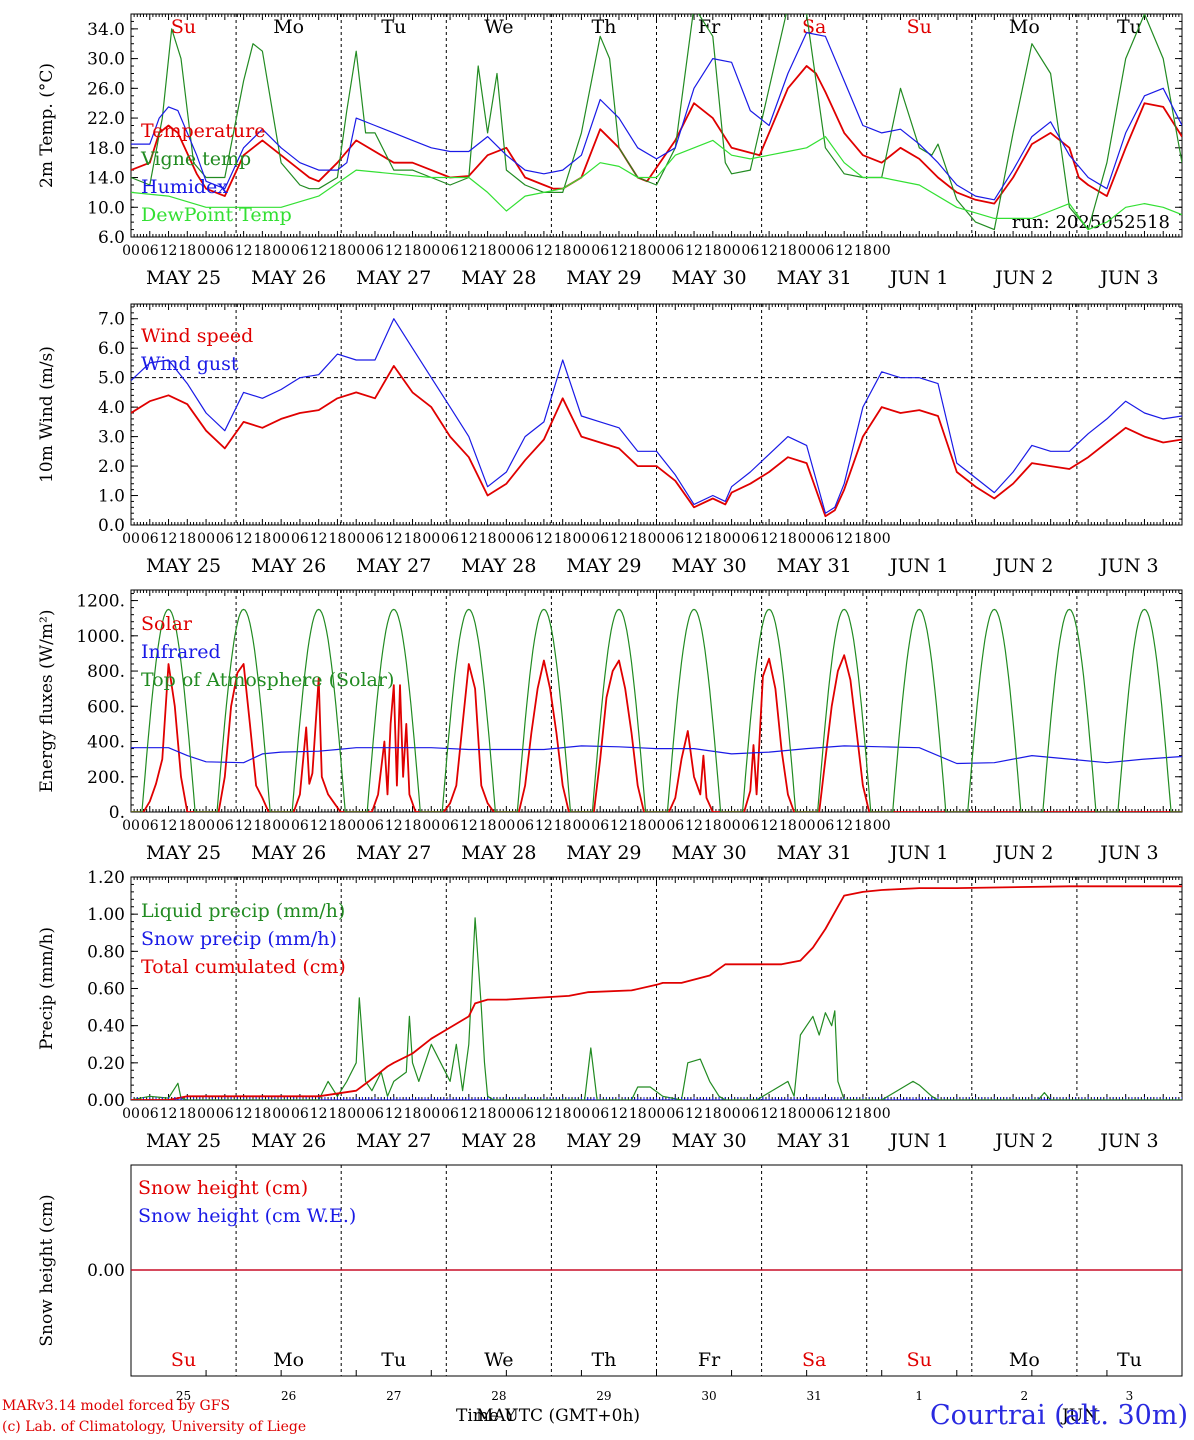 The height and width of the screenshot is (1440, 1194). Describe the element at coordinates (496, 1416) in the screenshot. I see `month-label-may: MAY` at that location.